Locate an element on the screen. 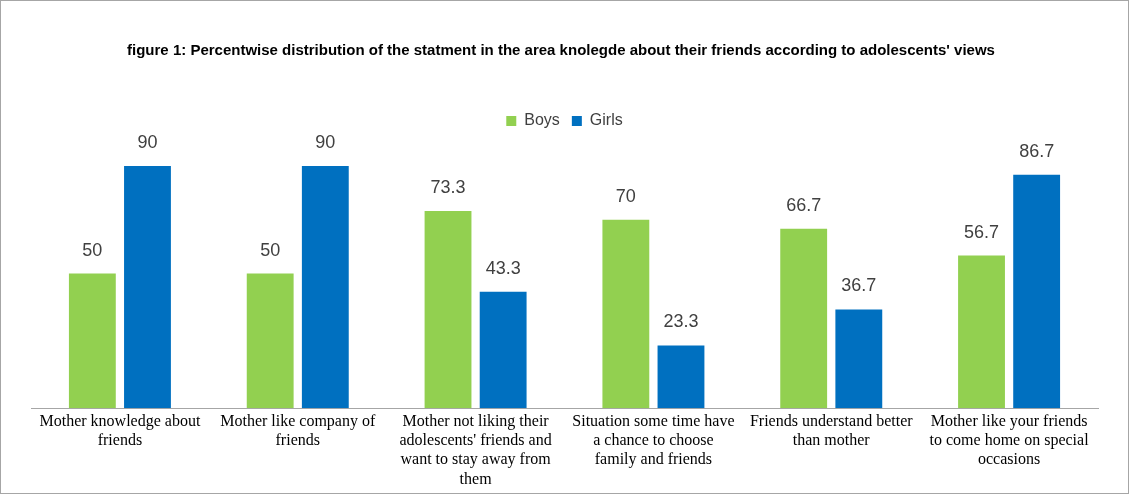  x-tick-label: Mother like company of friends is located at coordinates (298, 430).